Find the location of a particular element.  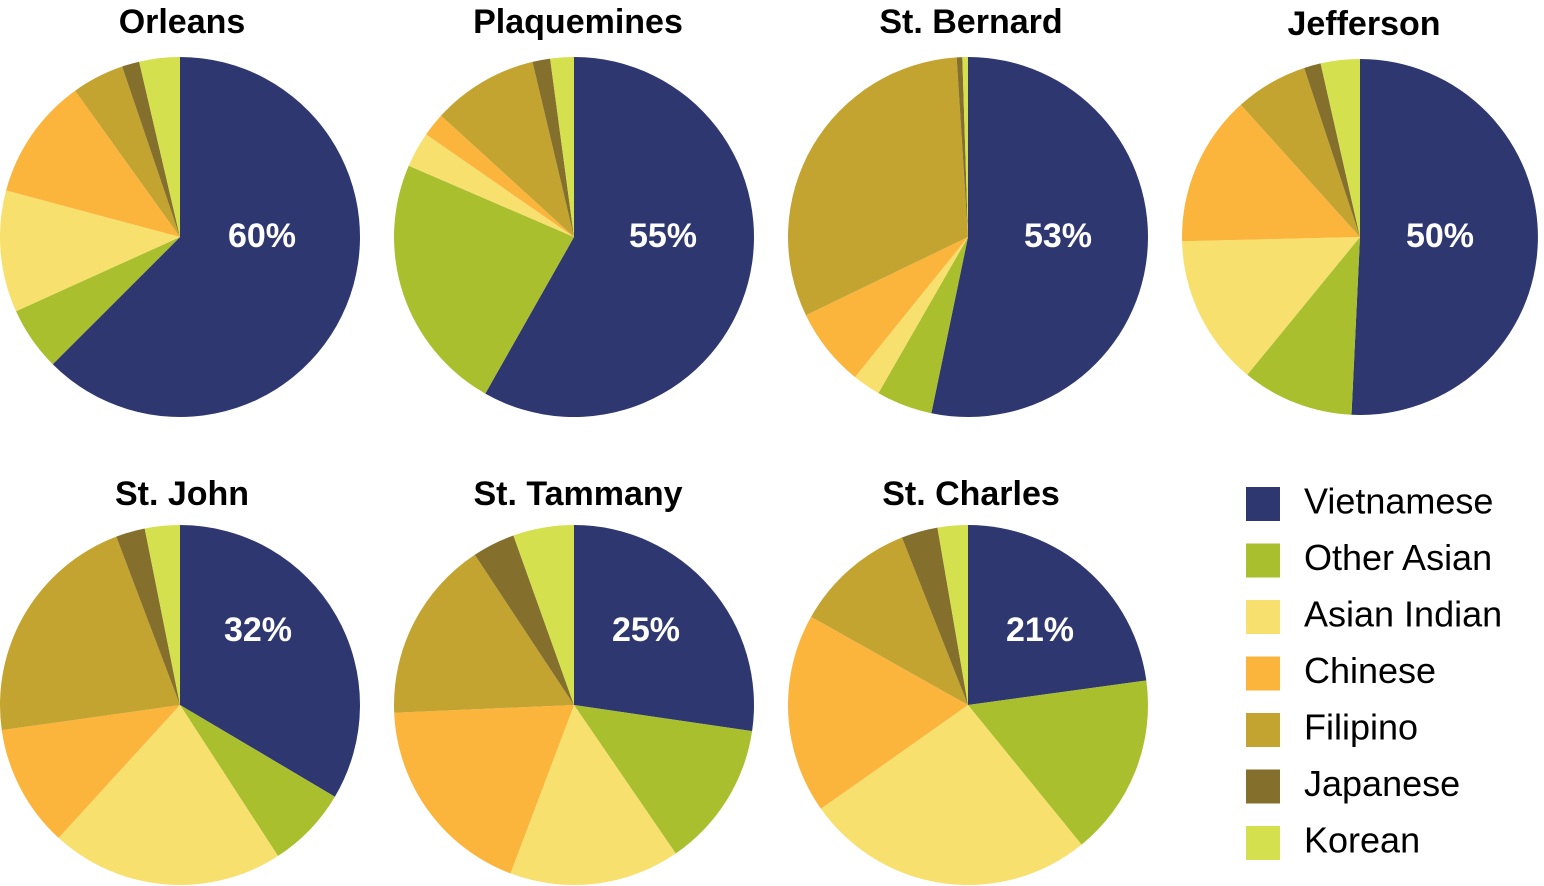

pie-st-bernard: St. Bernard 53% is located at coordinates (968, 210).